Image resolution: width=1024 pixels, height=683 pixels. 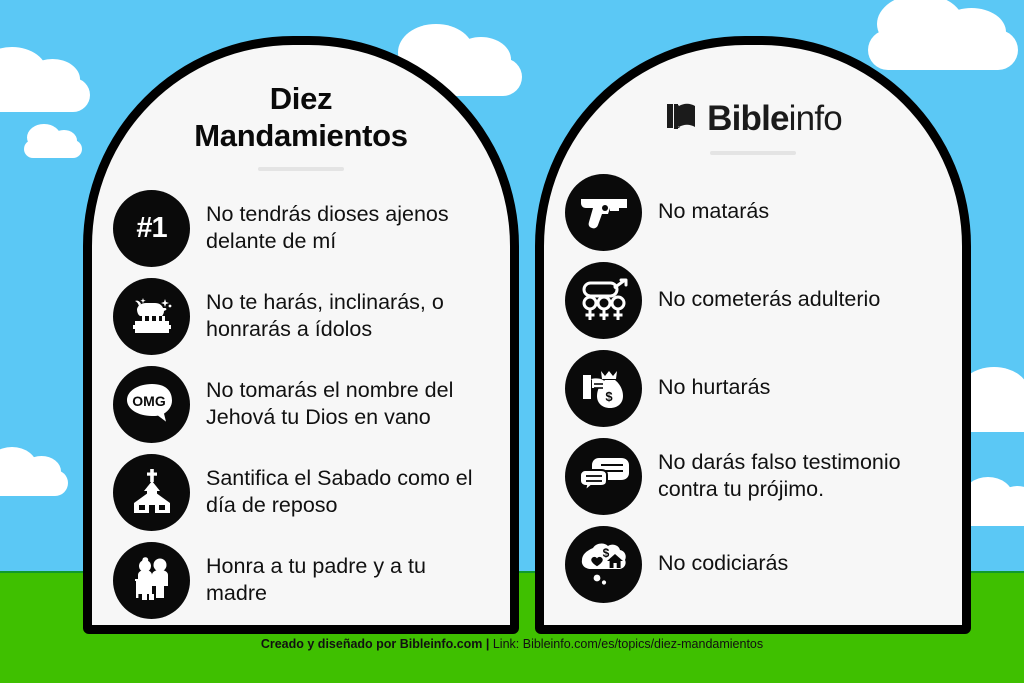 I want to click on commandment-text: No matarás, so click(x=714, y=211).